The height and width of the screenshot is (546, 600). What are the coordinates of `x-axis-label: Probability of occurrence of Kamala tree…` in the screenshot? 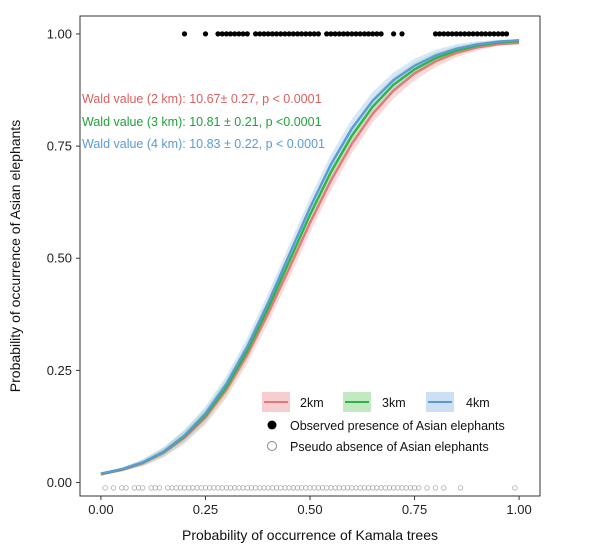 It's located at (310, 535).